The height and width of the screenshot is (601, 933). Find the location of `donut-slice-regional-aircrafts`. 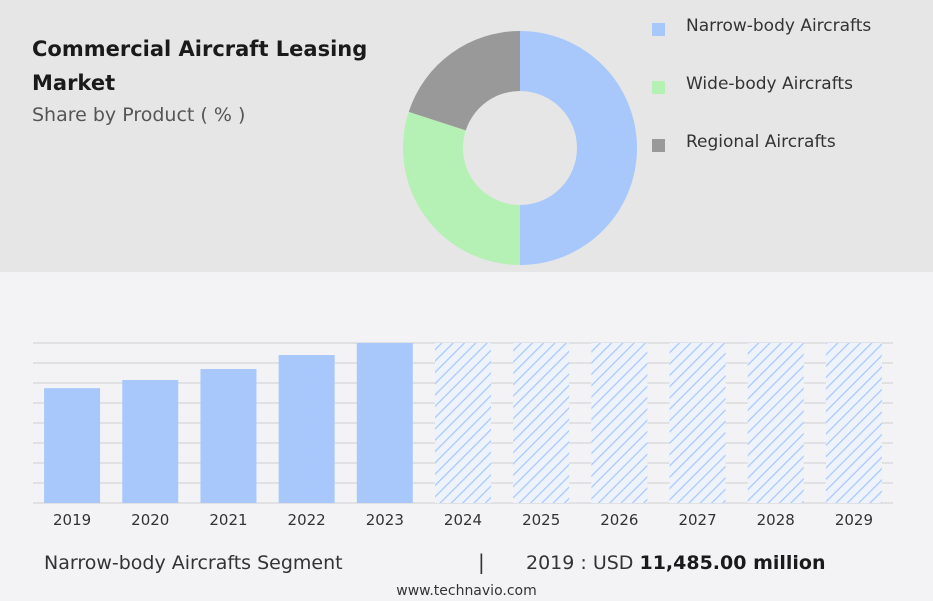

donut-slice-regional-aircrafts is located at coordinates (464, 81).